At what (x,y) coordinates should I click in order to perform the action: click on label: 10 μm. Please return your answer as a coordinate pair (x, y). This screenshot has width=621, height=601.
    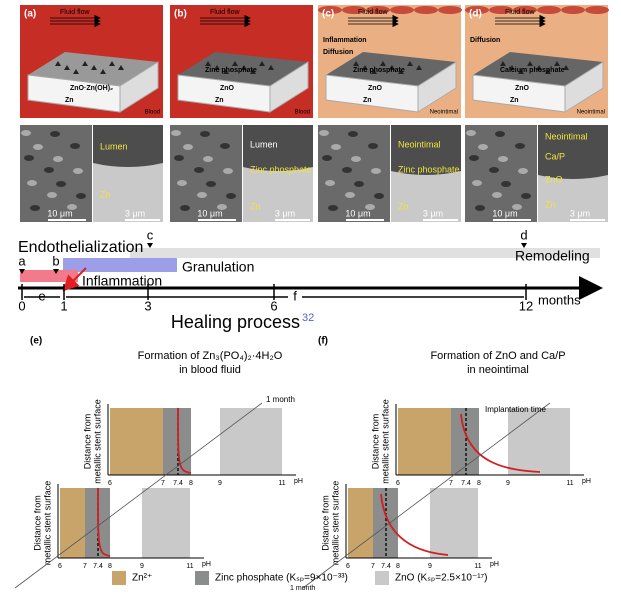
    Looking at the image, I should click on (59, 213).